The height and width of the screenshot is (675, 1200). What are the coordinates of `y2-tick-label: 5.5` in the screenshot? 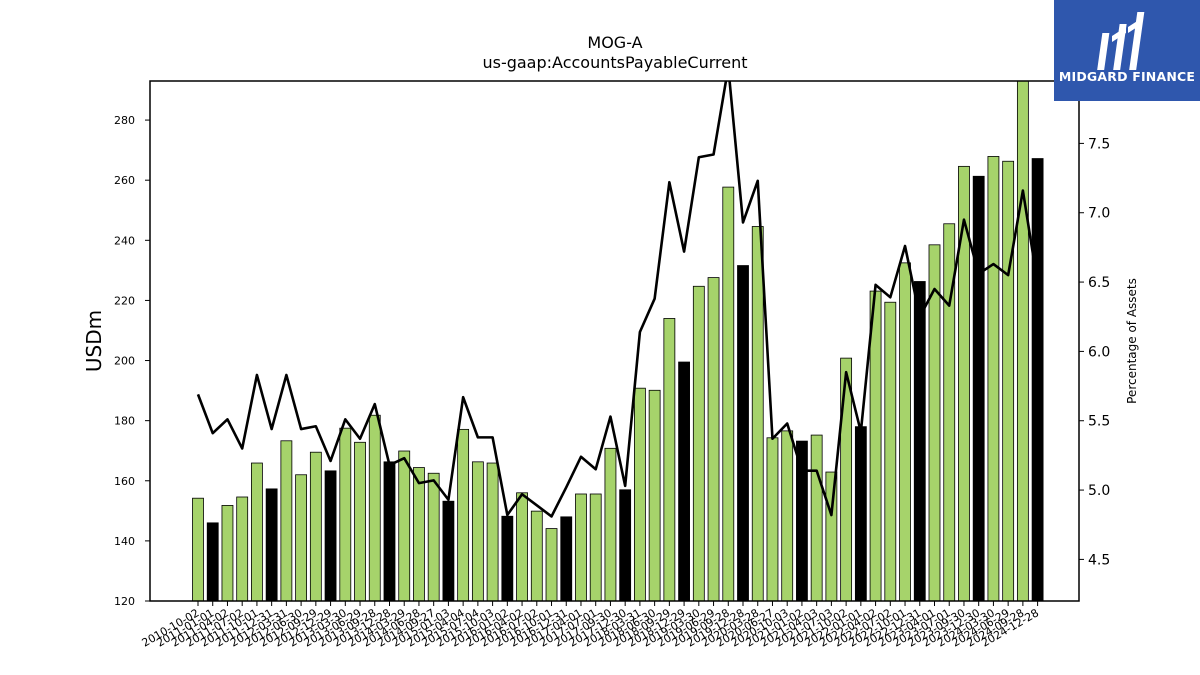 It's located at (1099, 422).